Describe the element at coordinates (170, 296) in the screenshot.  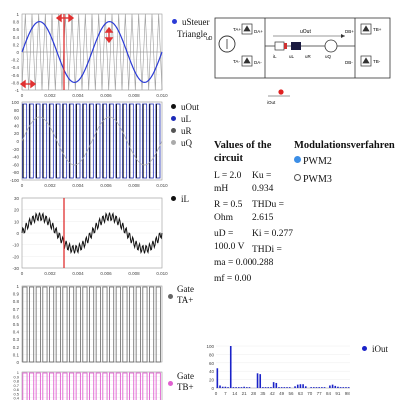
I see `gate-ta-dot-icon` at that location.